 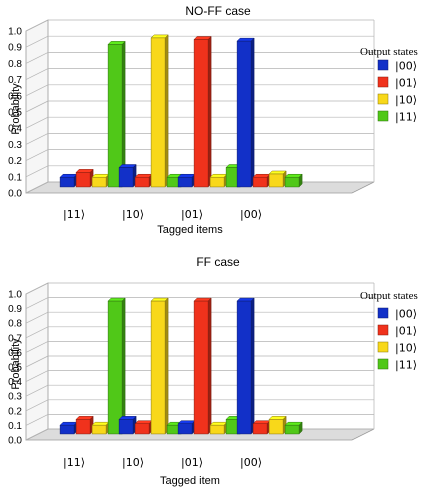 I want to click on y-tick-label: 0.8, so click(x=15, y=64).